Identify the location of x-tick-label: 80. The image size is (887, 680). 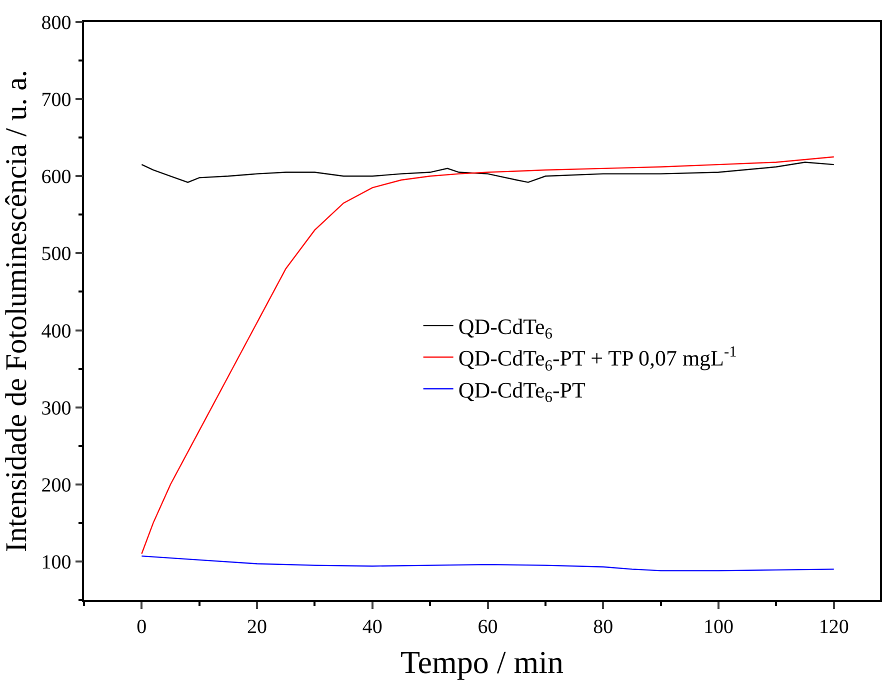
(603, 627).